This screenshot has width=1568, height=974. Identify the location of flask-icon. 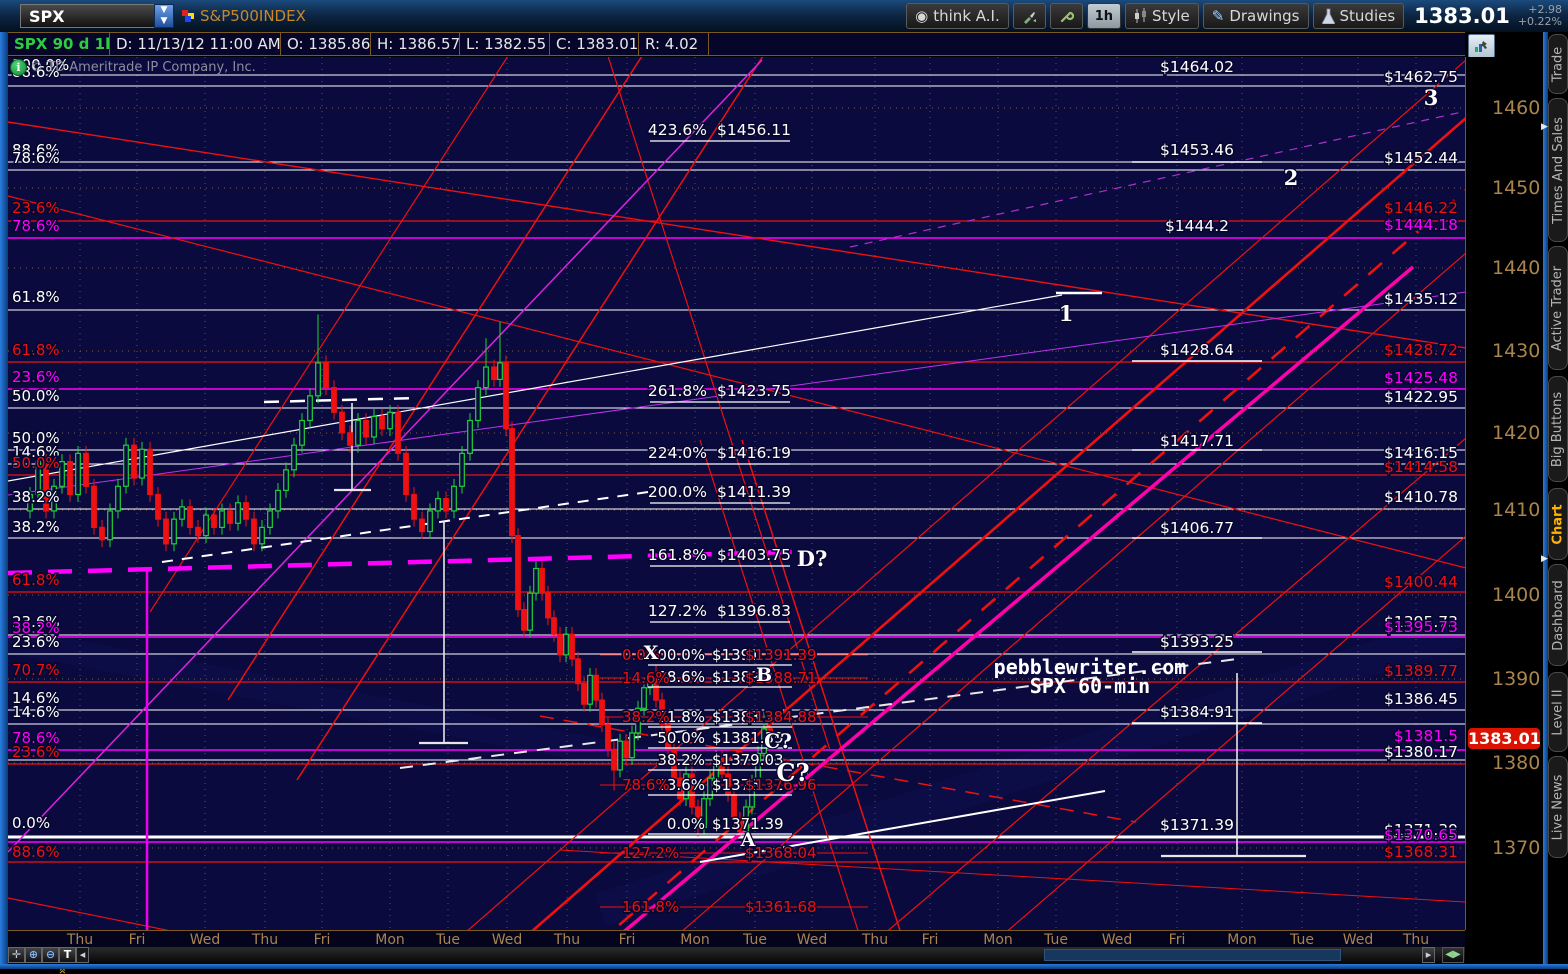
(1328, 16).